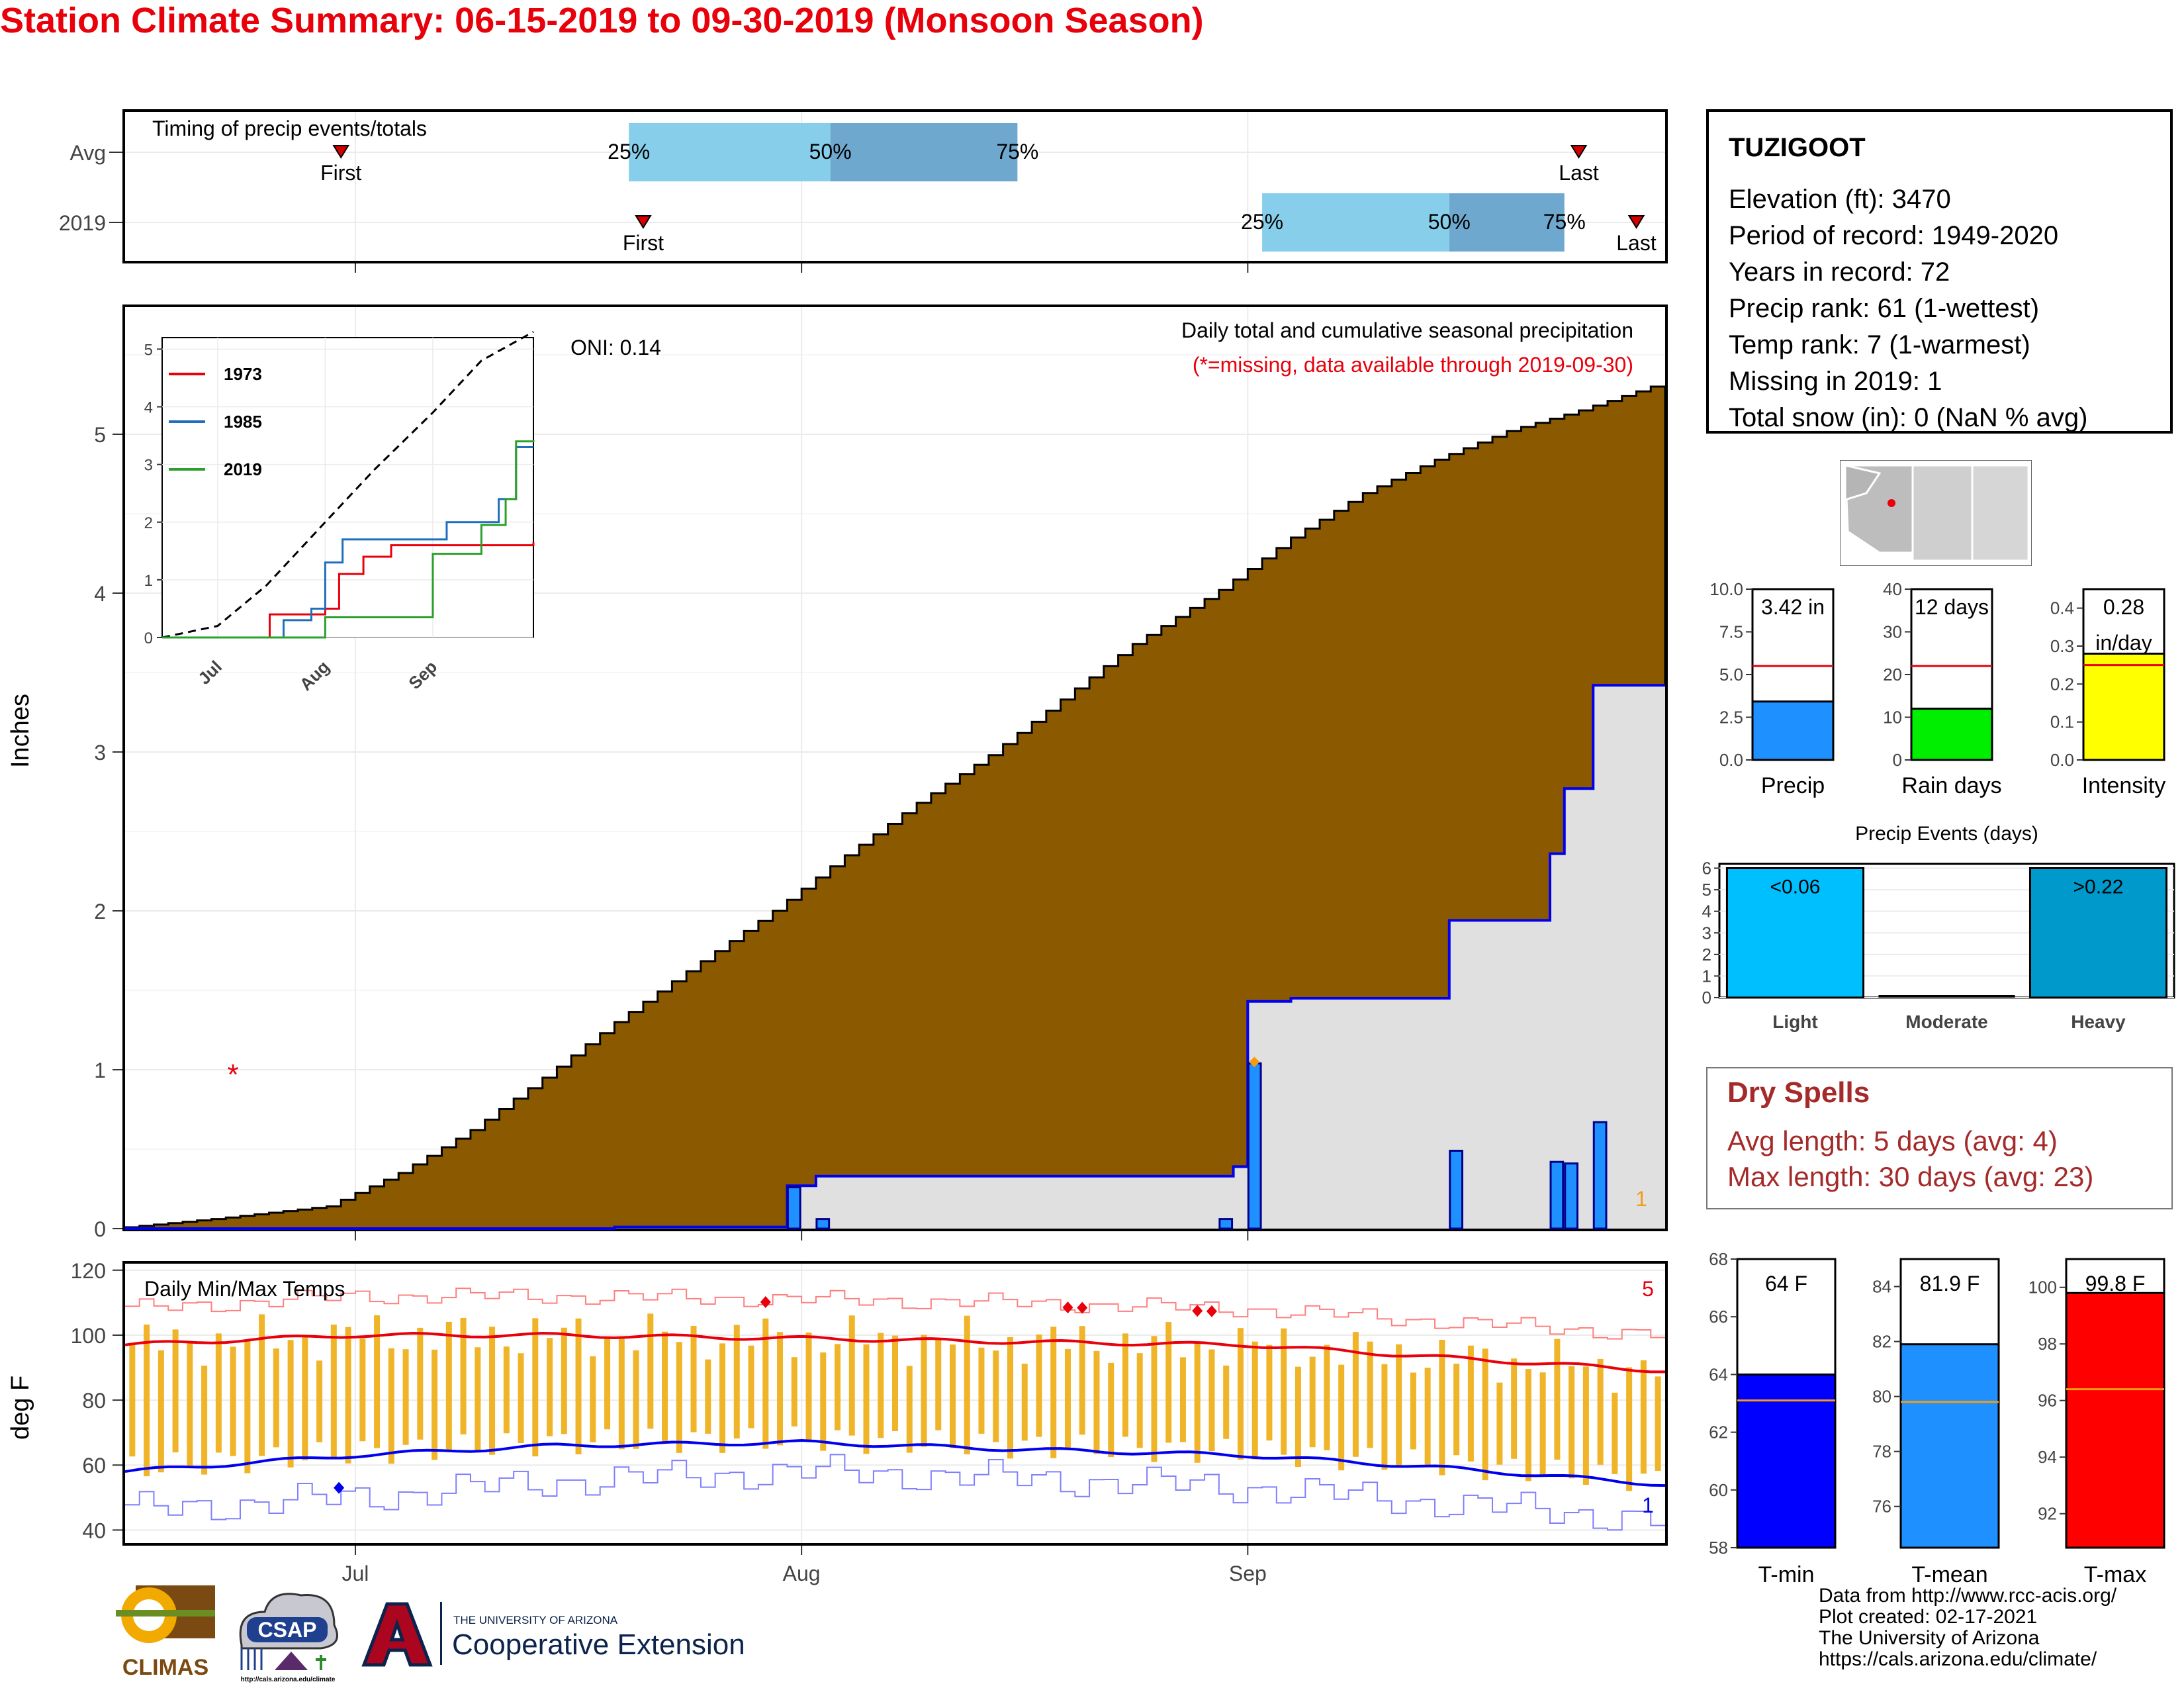  What do you see at coordinates (1795, 933) in the screenshot?
I see `events-bar-light` at bounding box center [1795, 933].